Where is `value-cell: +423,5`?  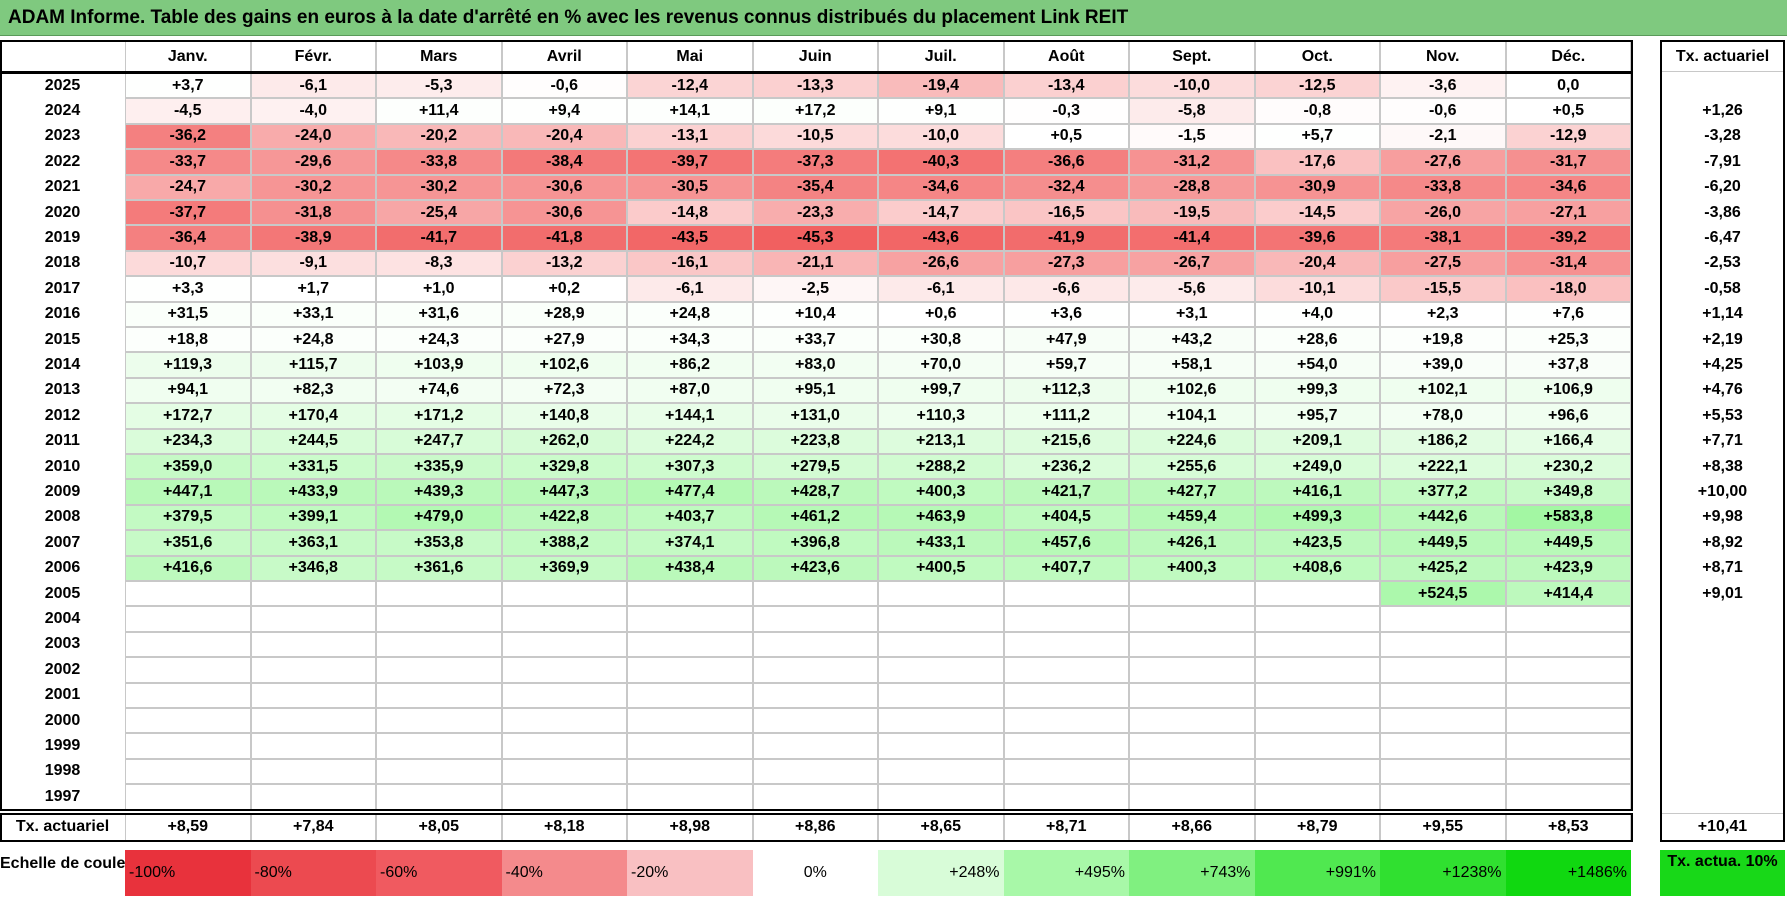 value-cell: +423,5 is located at coordinates (1317, 543).